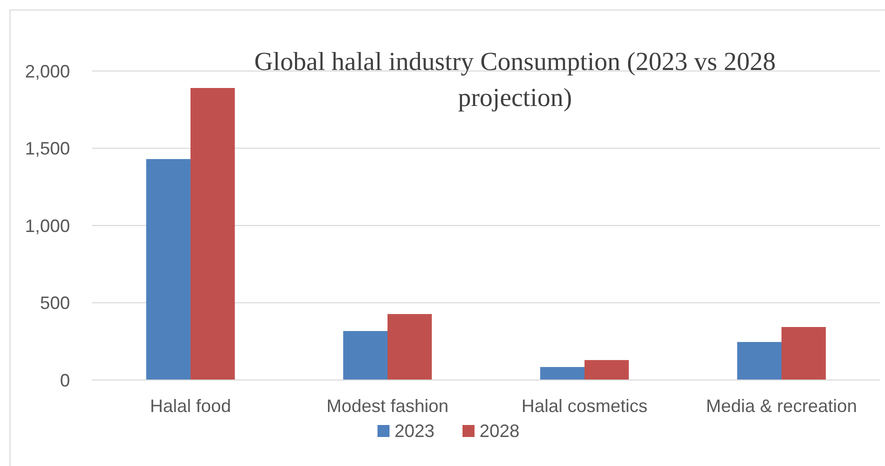 This screenshot has height=466, width=885. I want to click on y-tick-label: 2,000, so click(47, 71).